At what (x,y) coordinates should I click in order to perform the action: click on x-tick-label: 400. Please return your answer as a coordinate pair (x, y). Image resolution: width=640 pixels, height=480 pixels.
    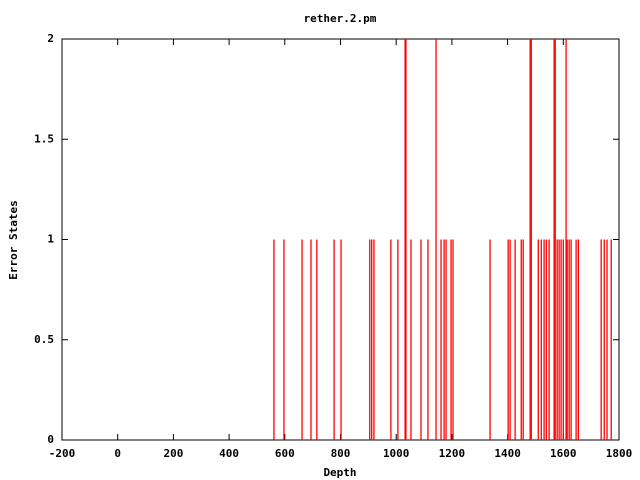
    Looking at the image, I should click on (229, 453).